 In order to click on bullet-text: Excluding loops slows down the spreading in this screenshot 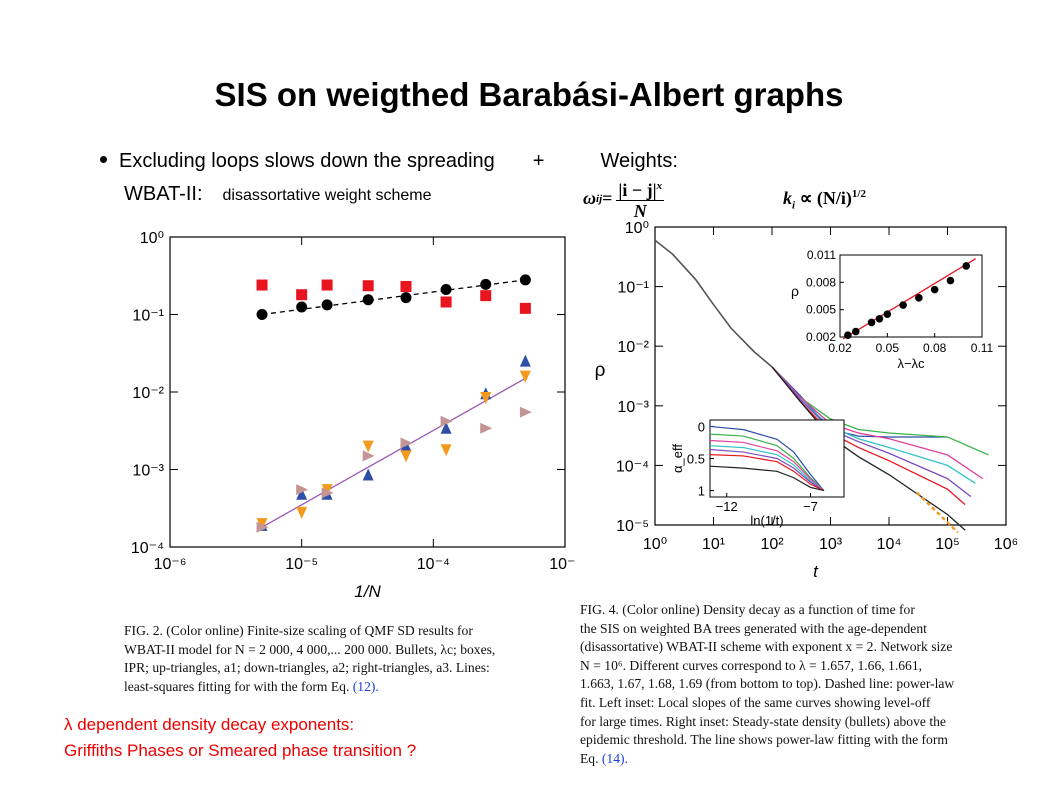, I will do `click(307, 161)`.